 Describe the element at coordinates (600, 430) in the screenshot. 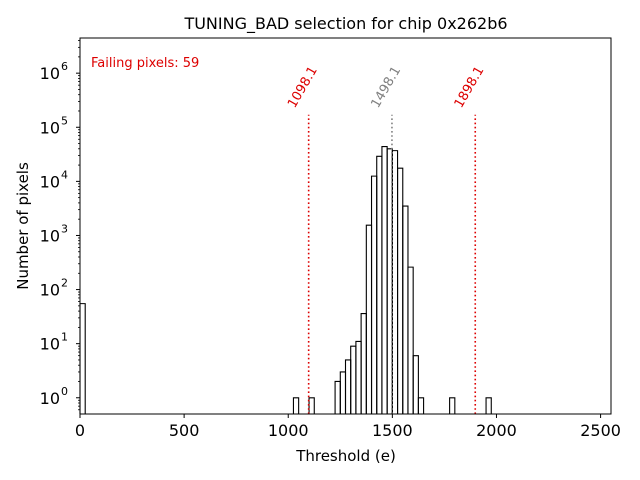

I see `x-tick-label: 2500` at that location.